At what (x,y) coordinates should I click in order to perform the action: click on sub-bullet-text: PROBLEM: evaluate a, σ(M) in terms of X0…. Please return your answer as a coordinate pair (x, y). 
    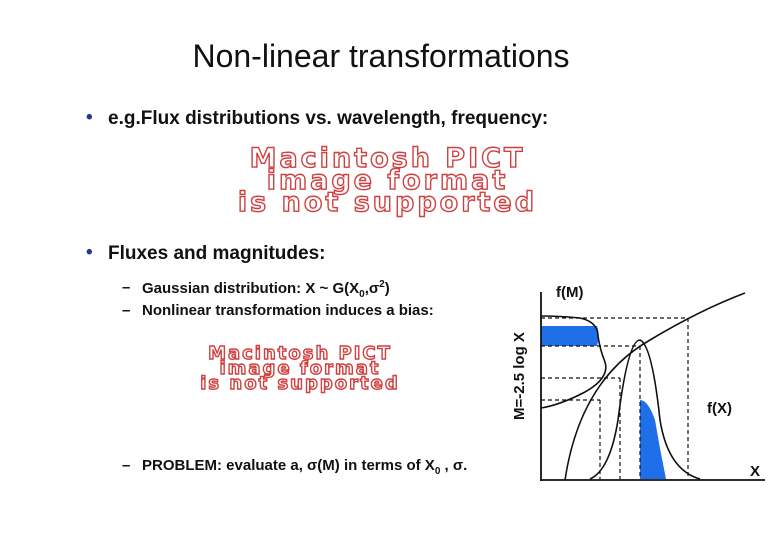
    Looking at the image, I should click on (304, 467).